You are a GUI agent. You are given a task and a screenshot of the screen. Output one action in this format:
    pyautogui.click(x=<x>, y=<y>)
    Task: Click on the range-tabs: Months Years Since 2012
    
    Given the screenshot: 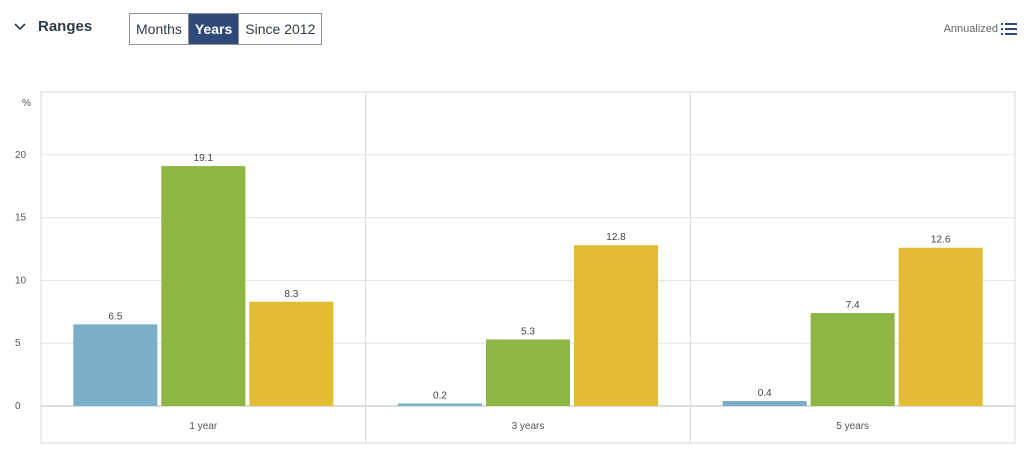 What is the action you would take?
    pyautogui.click(x=226, y=29)
    